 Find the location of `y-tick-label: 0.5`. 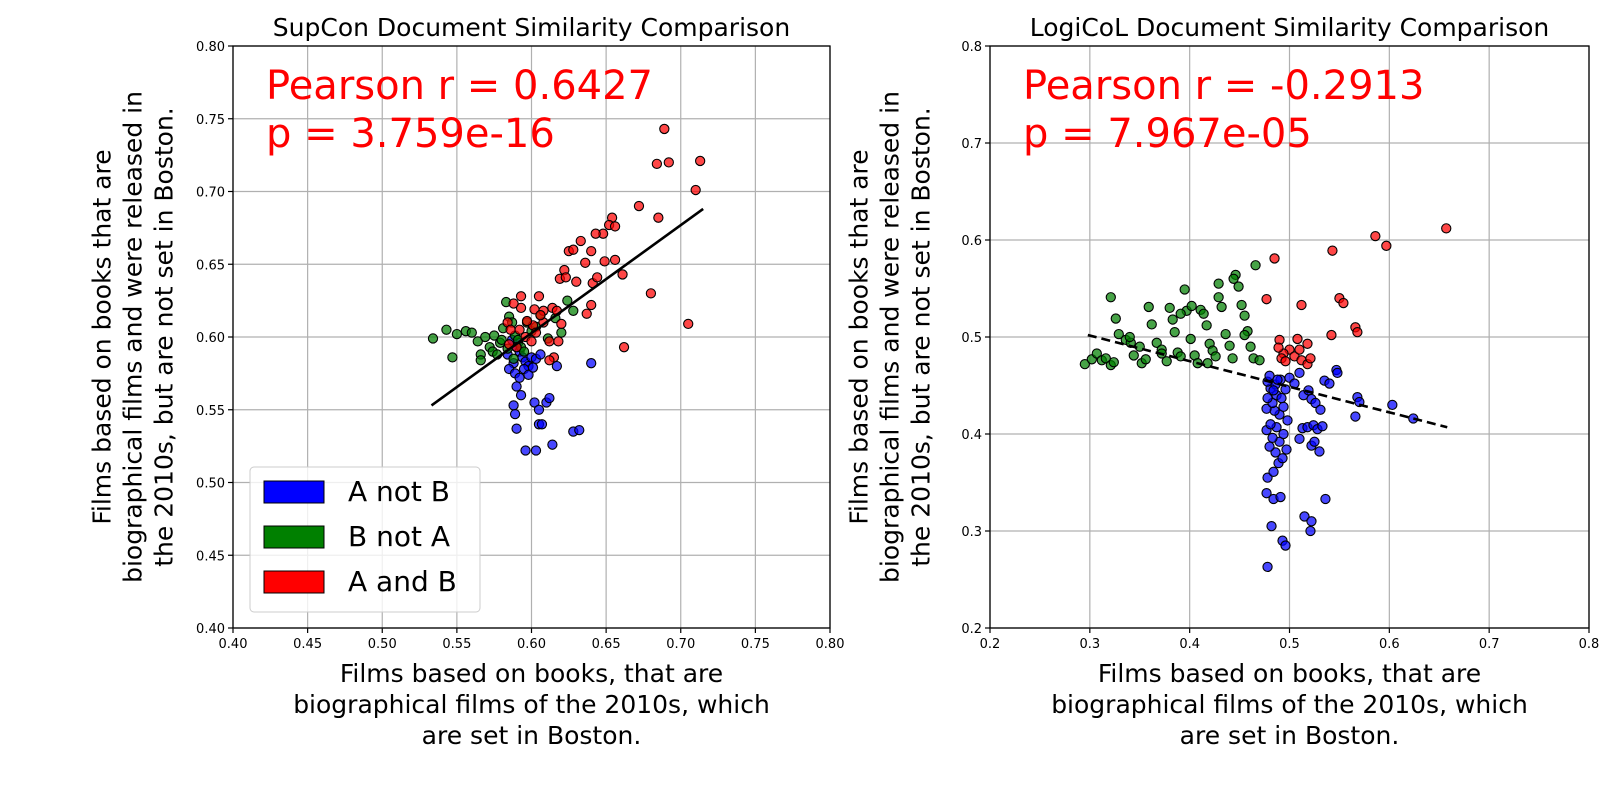

y-tick-label: 0.5 is located at coordinates (971, 338).